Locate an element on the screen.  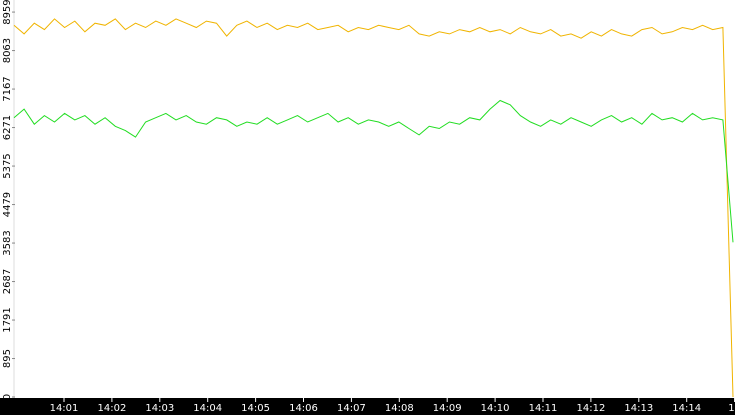
y-tick-label: 7167 is located at coordinates (7, 88).